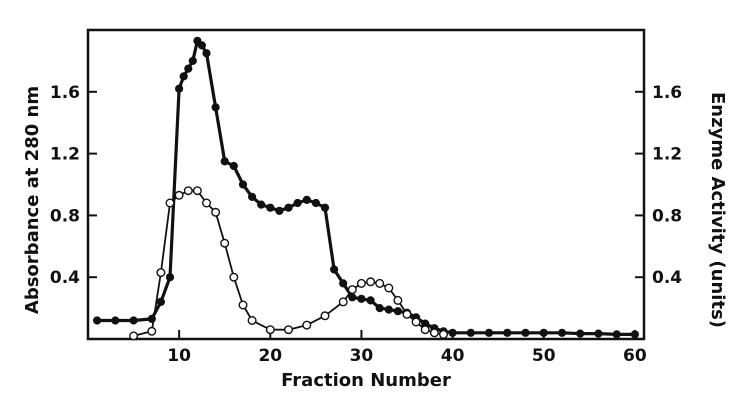  What do you see at coordinates (32, 200) in the screenshot?
I see `y-axis-label-left: Absorbance at 280 nm` at bounding box center [32, 200].